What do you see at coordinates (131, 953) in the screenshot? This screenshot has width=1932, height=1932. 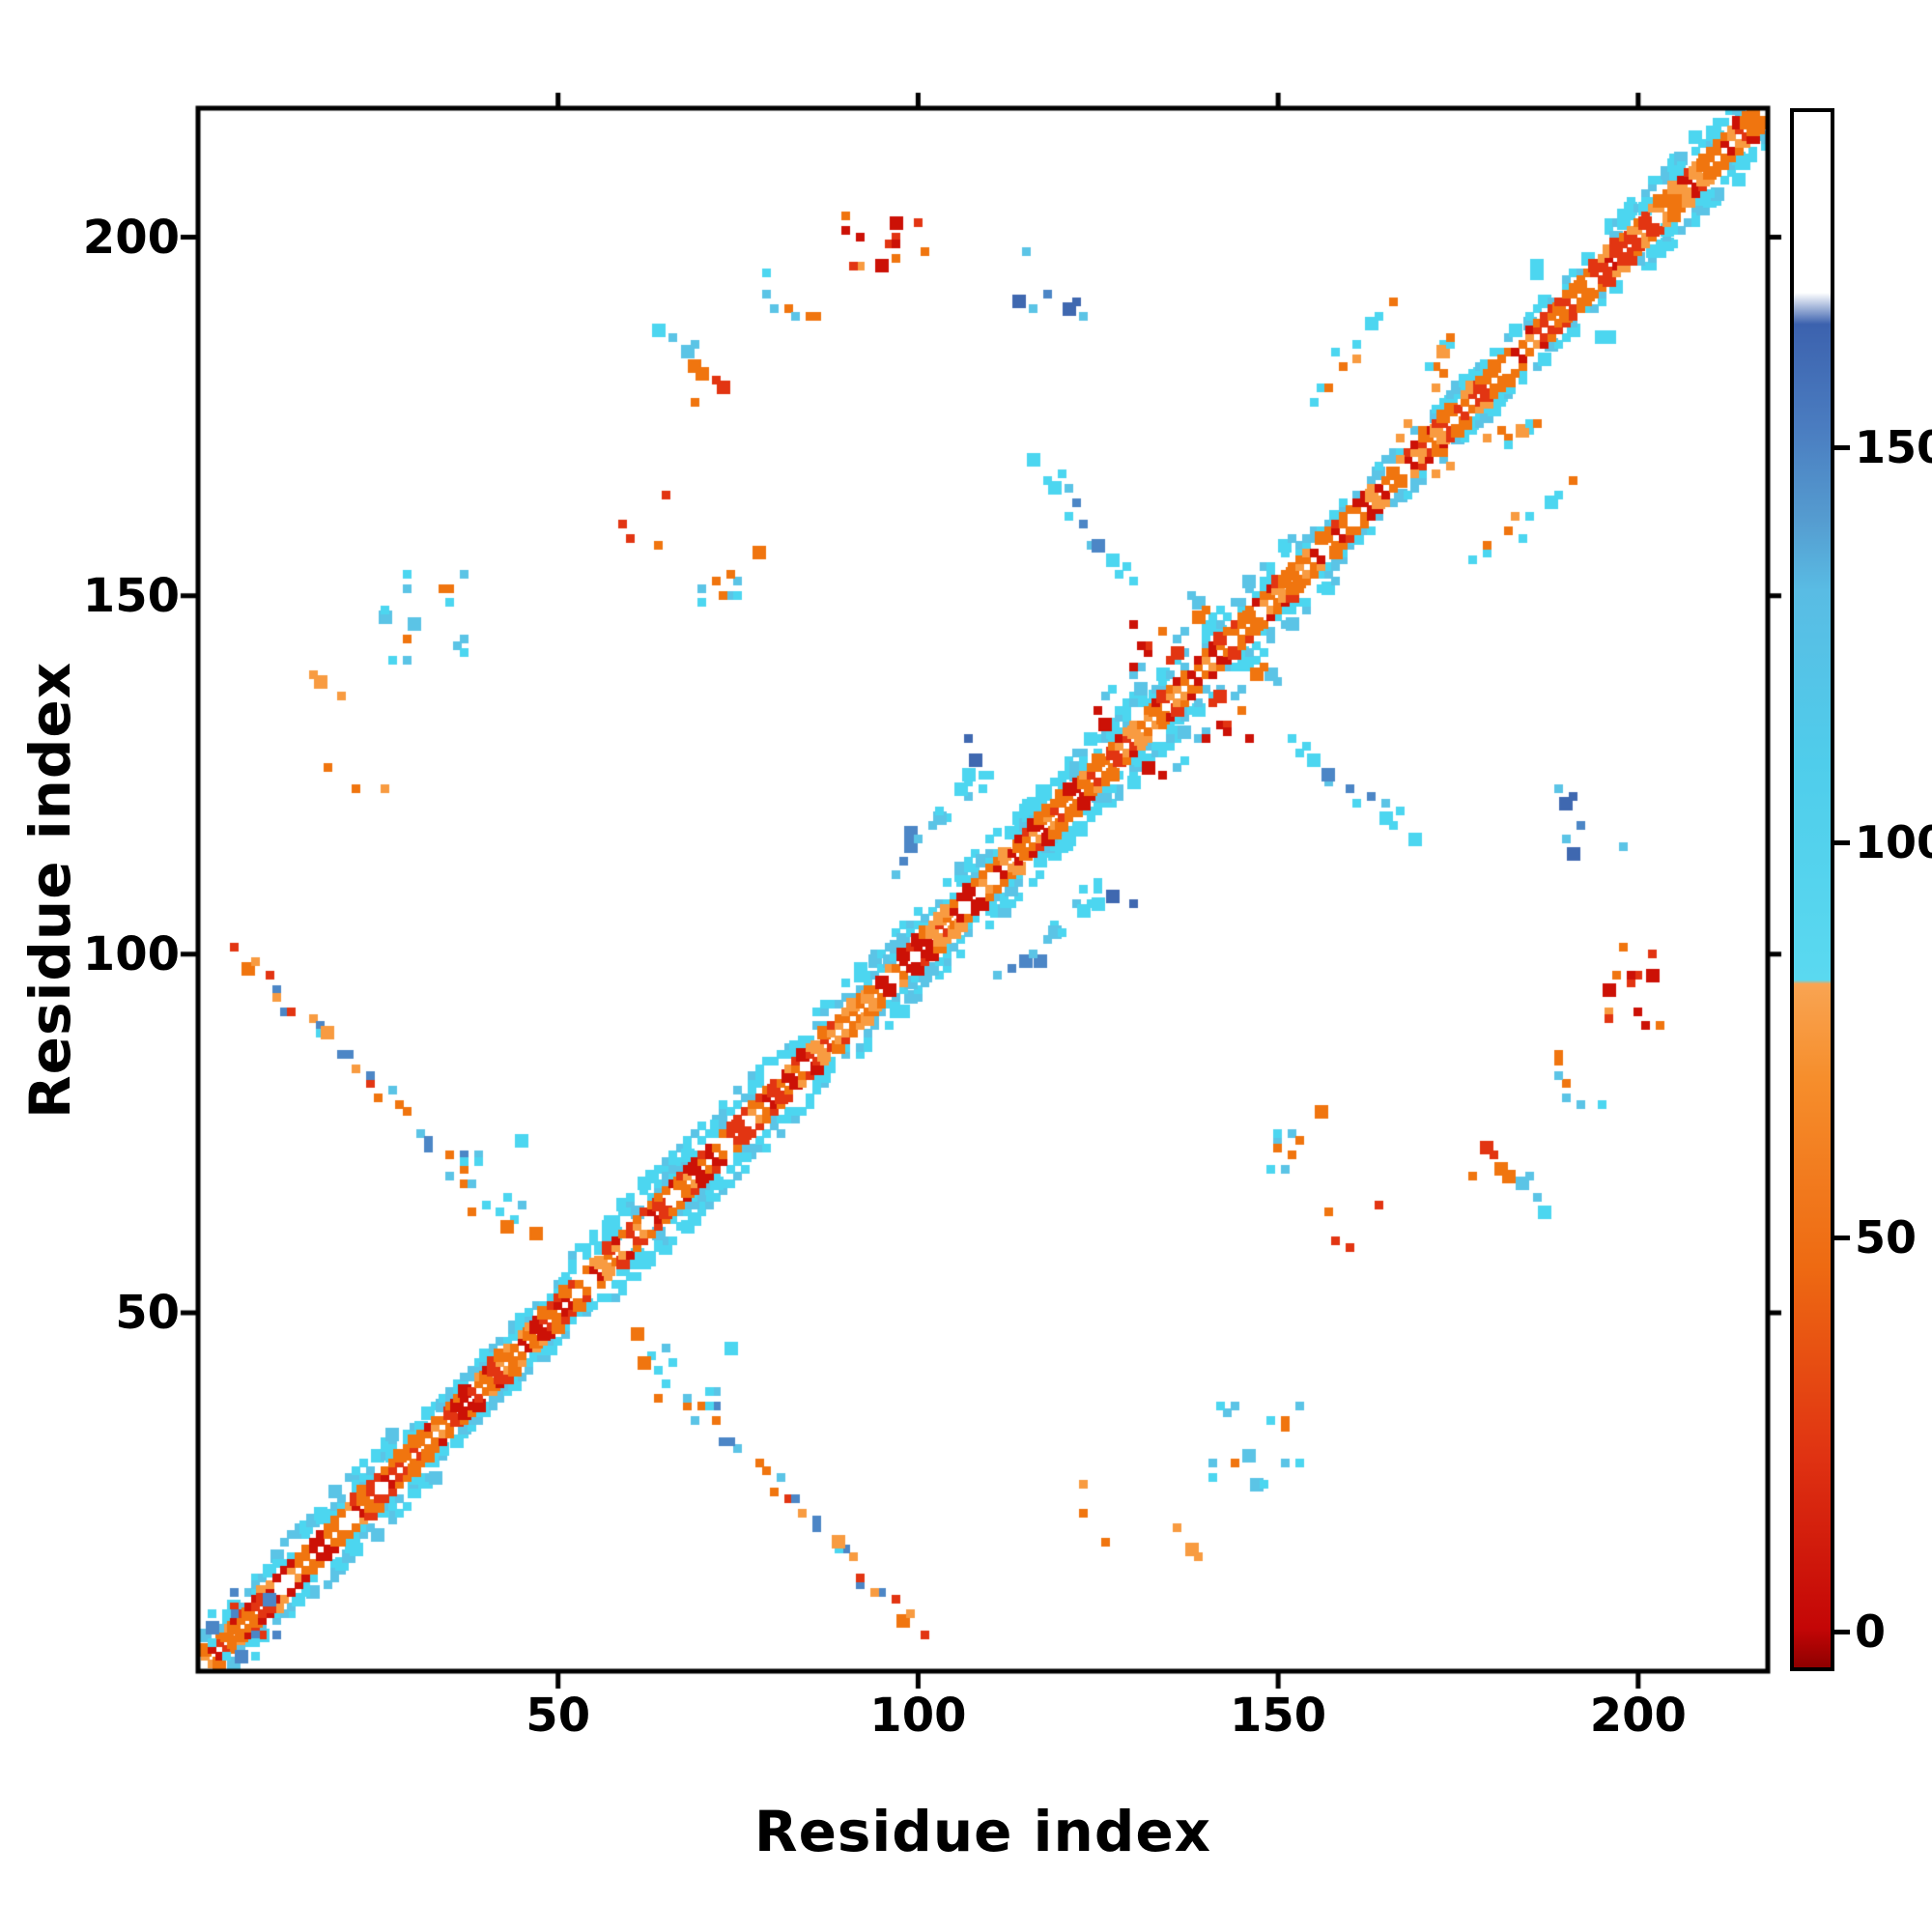 I see `y-tick-label-100: 100` at bounding box center [131, 953].